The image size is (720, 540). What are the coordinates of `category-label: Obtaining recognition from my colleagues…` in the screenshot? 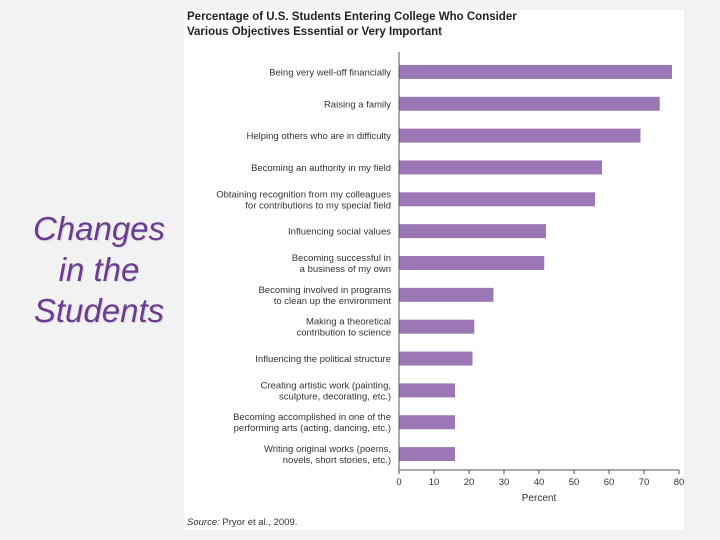 It's located at (303, 200).